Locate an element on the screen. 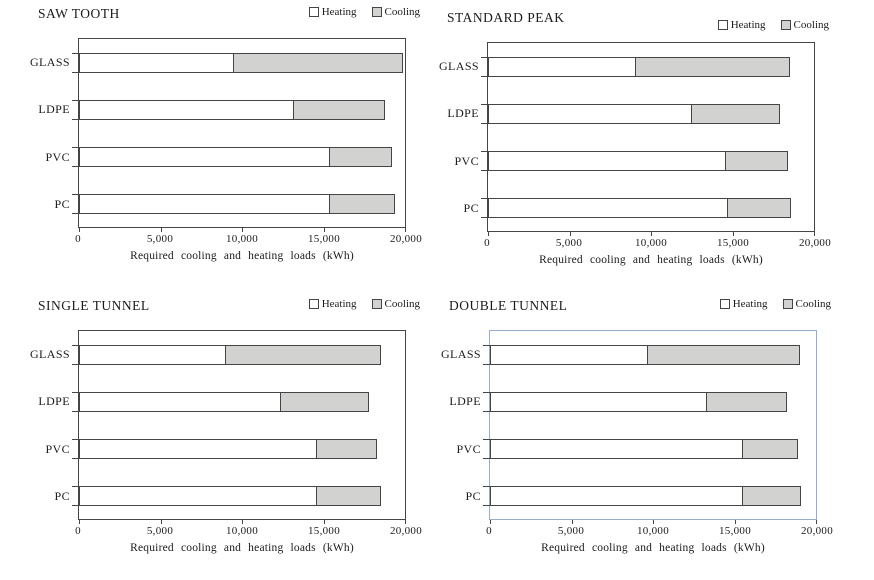 The image size is (874, 580). category-label: GLASS is located at coordinates (460, 353).